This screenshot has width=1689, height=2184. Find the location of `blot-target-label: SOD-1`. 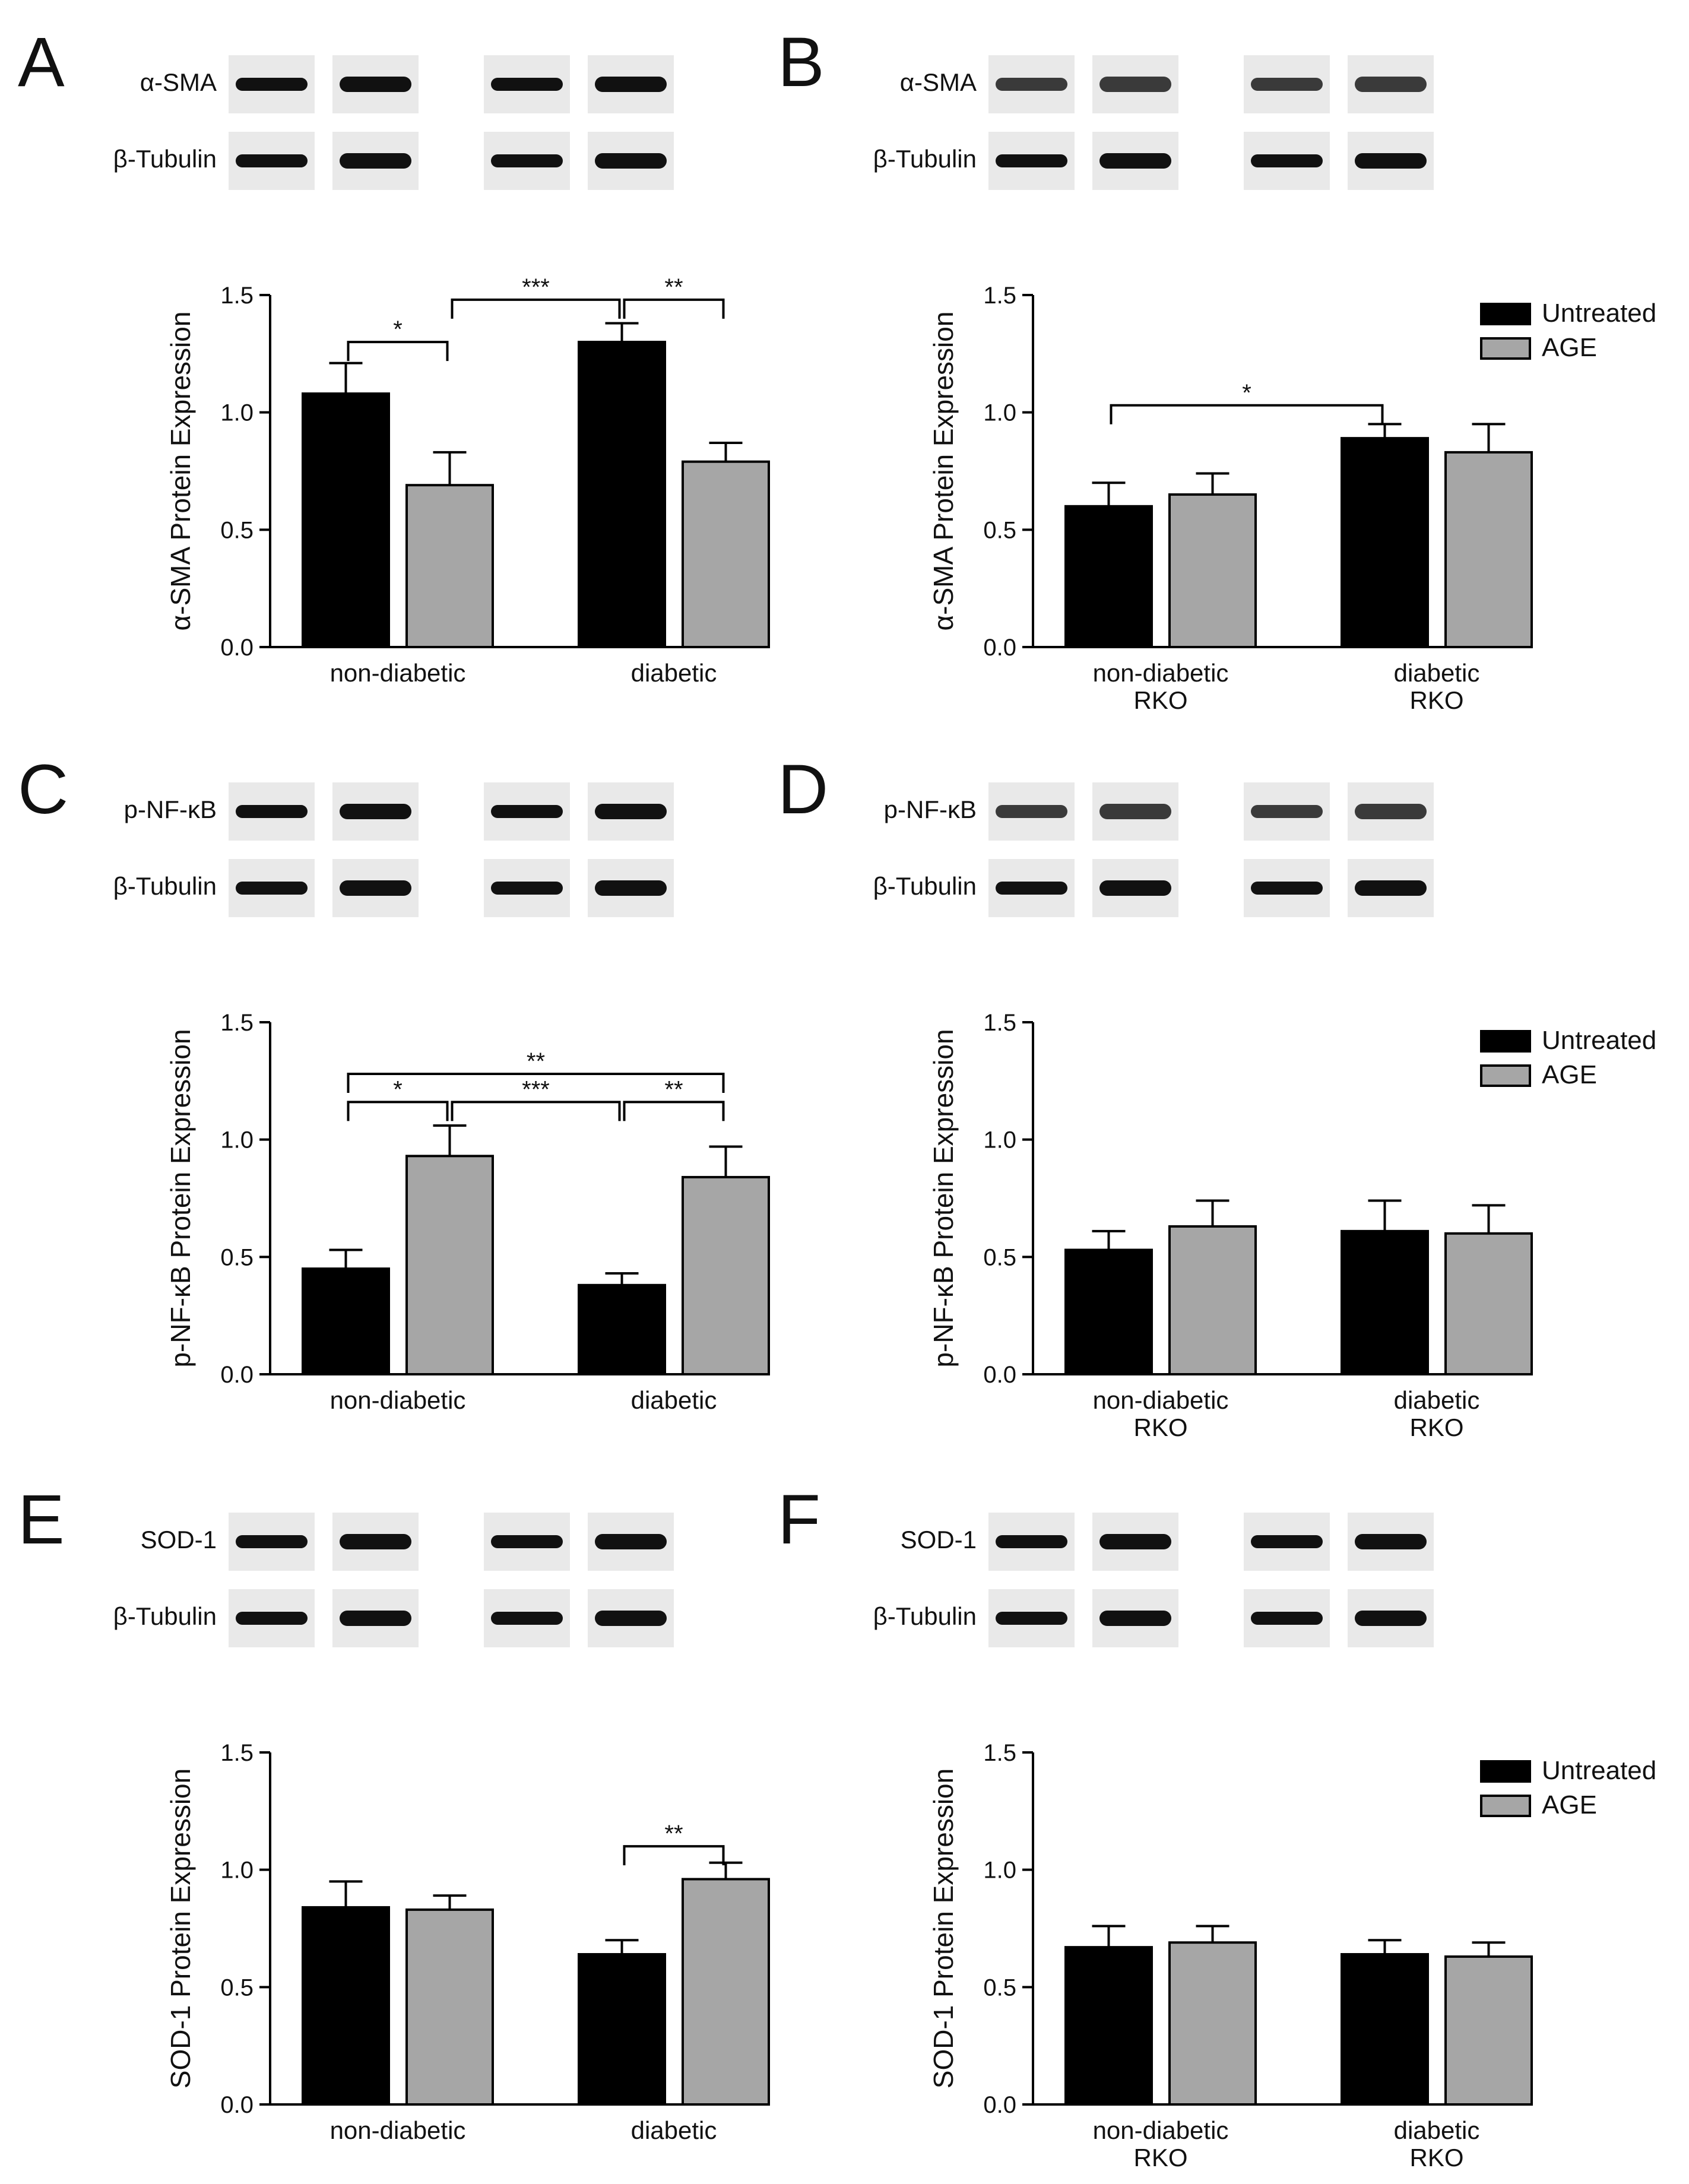

blot-target-label: SOD-1 is located at coordinates (939, 1540).